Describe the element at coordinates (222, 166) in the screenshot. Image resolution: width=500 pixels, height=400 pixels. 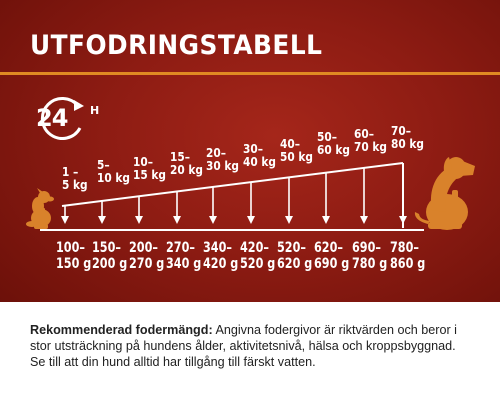
I see `weight-range-to: 30 kg` at that location.